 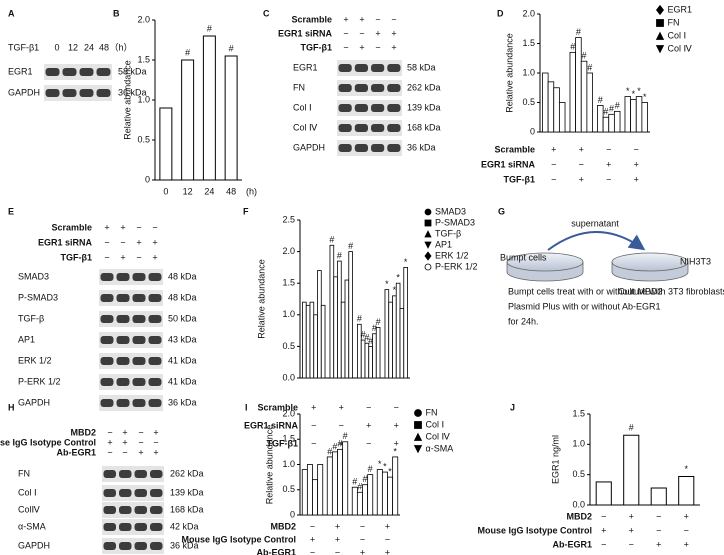 What do you see at coordinates (677, 35) in the screenshot?
I see `legend-label: Col Ⅰ` at bounding box center [677, 35].